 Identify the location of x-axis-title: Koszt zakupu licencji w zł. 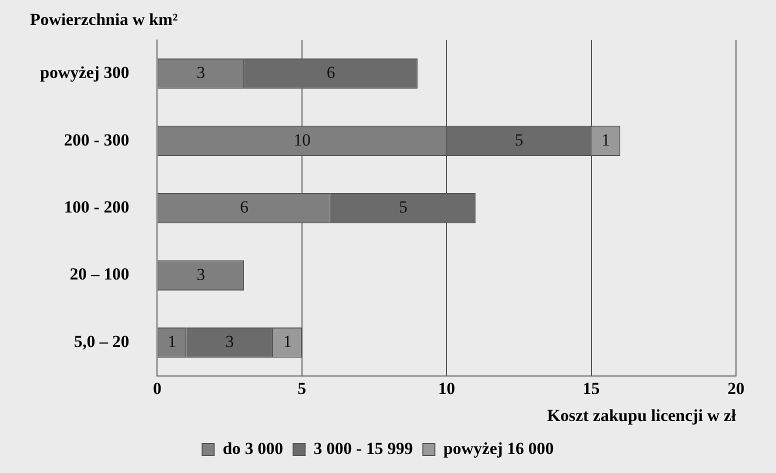
(641, 416).